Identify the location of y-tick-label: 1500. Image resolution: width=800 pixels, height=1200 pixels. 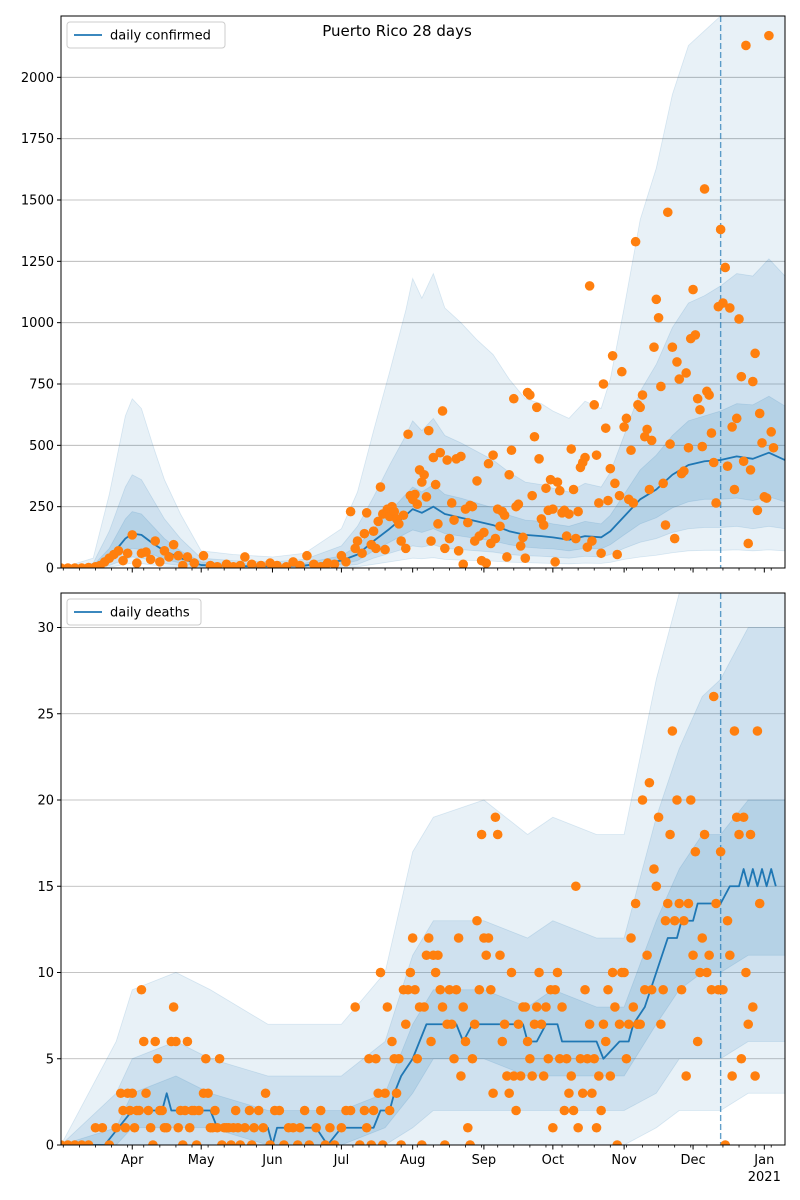
(37, 201).